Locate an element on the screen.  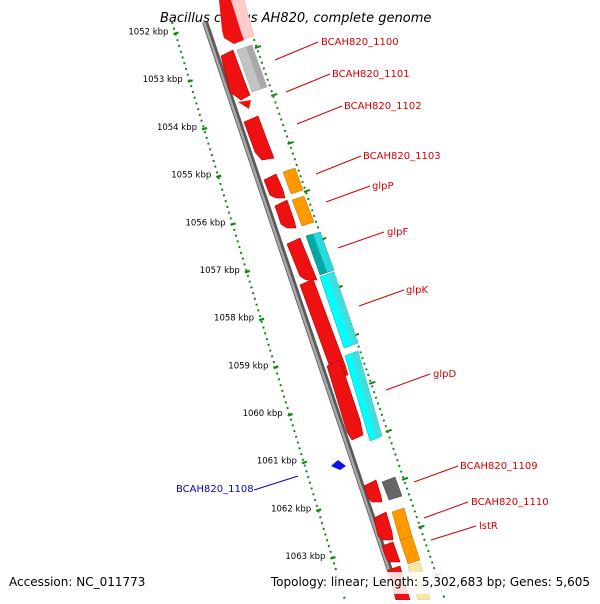
gene-label-bcah820-1108: BCAH820_1108 is located at coordinates (215, 489).